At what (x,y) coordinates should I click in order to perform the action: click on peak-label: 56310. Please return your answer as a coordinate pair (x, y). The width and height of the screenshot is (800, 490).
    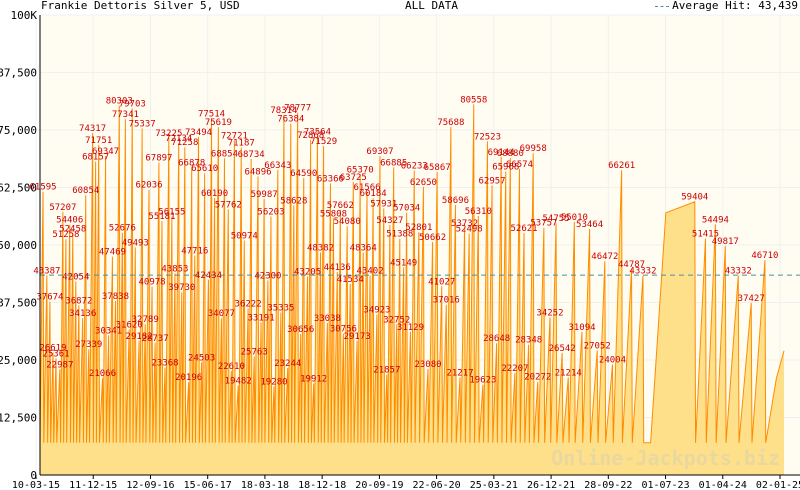
    Looking at the image, I should click on (478, 212).